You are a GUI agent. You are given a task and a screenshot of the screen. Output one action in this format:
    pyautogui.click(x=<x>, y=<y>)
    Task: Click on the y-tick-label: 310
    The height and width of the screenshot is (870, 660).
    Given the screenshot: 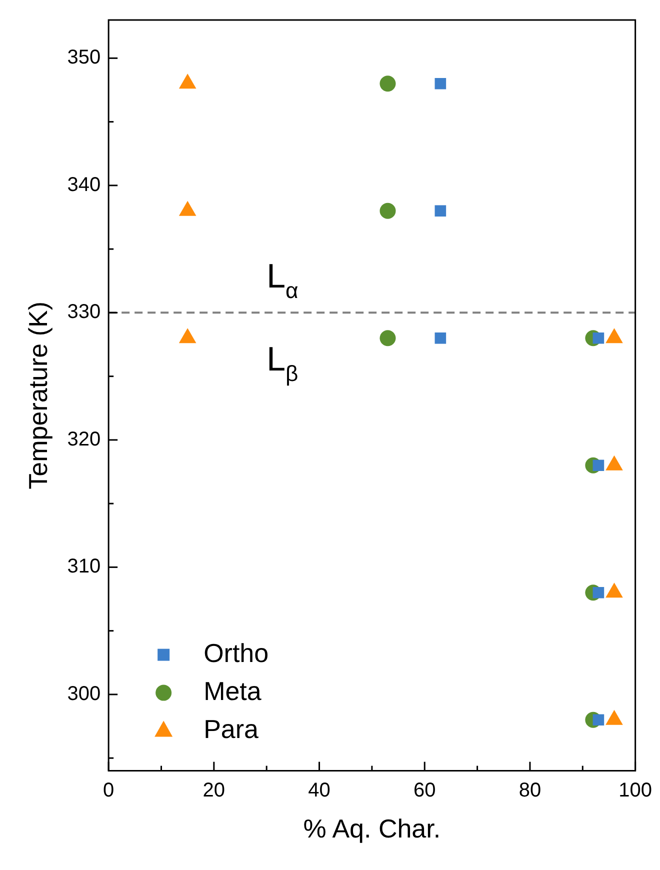 What is the action you would take?
    pyautogui.click(x=84, y=567)
    